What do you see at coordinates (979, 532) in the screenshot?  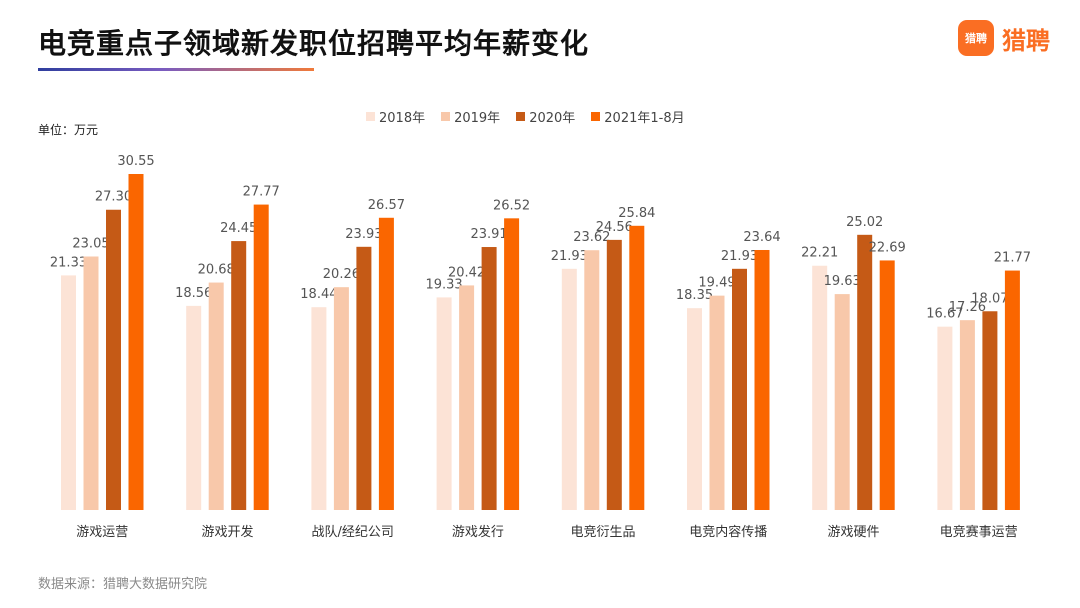 I see `category-label: 电竞赛事运营` at bounding box center [979, 532].